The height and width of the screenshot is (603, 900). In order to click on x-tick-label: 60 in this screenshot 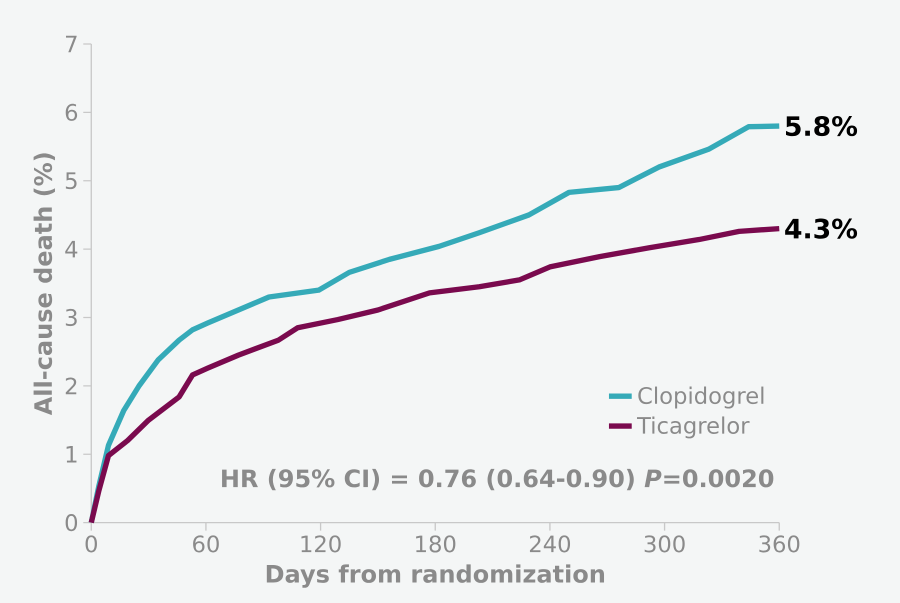, I will do `click(206, 543)`.